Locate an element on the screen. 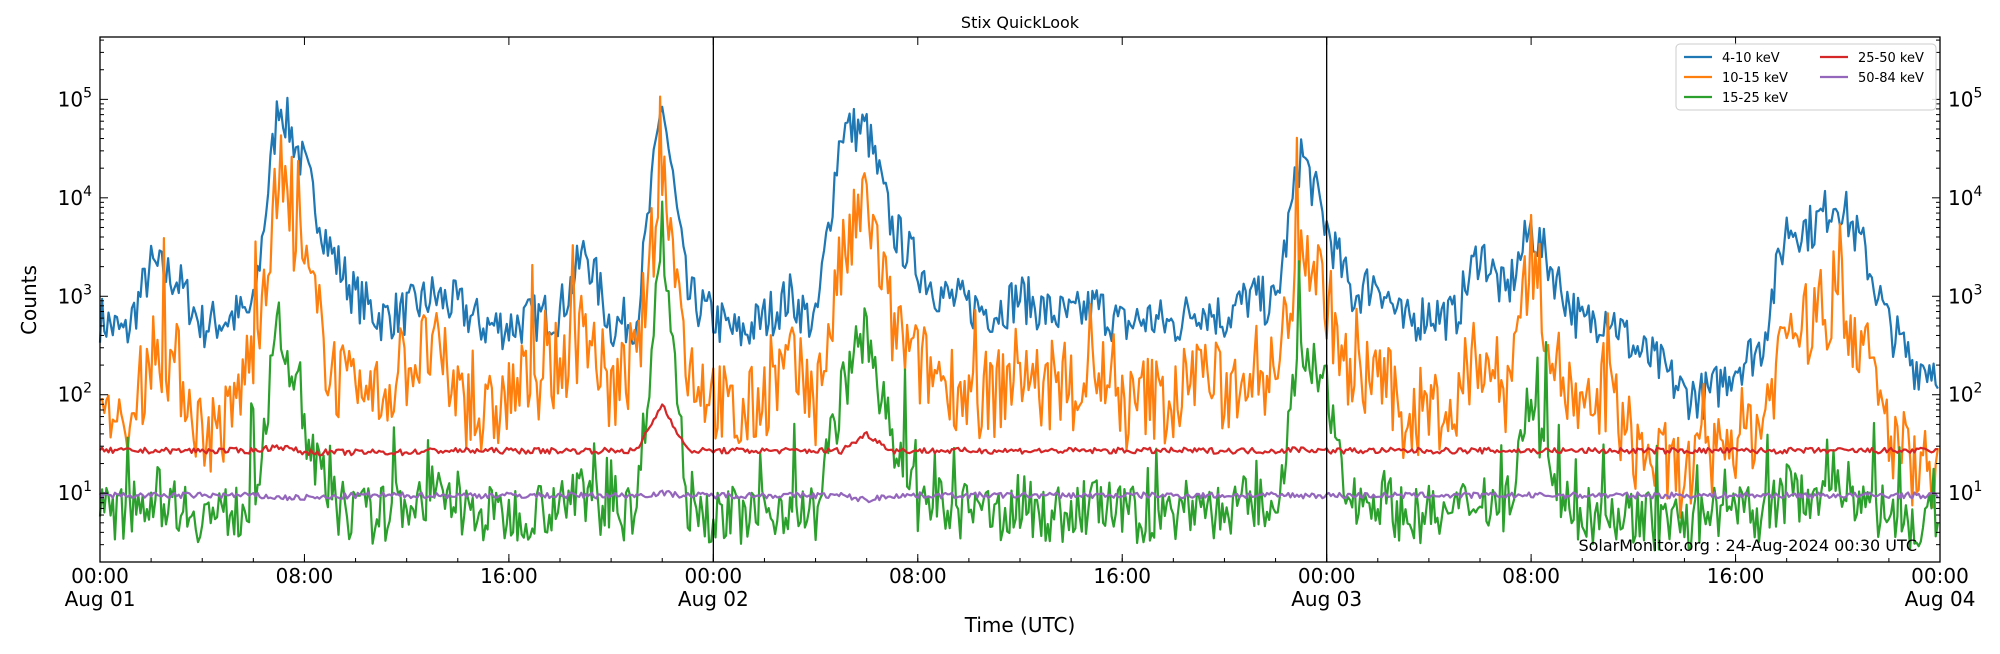 This screenshot has width=2000, height=654. annotation: SolarMonitor.org : 24-Aug-2024 00:30 UTC is located at coordinates (1747, 545).